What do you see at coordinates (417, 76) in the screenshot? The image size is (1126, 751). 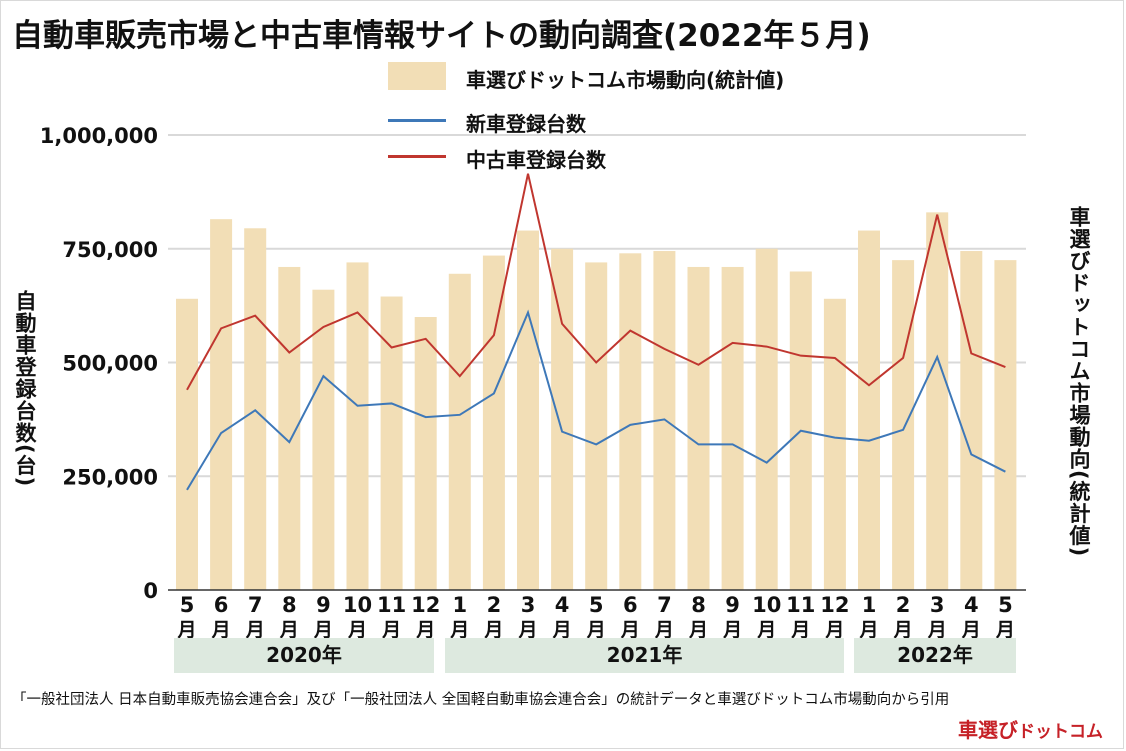 I see `legend-swatch-bar` at bounding box center [417, 76].